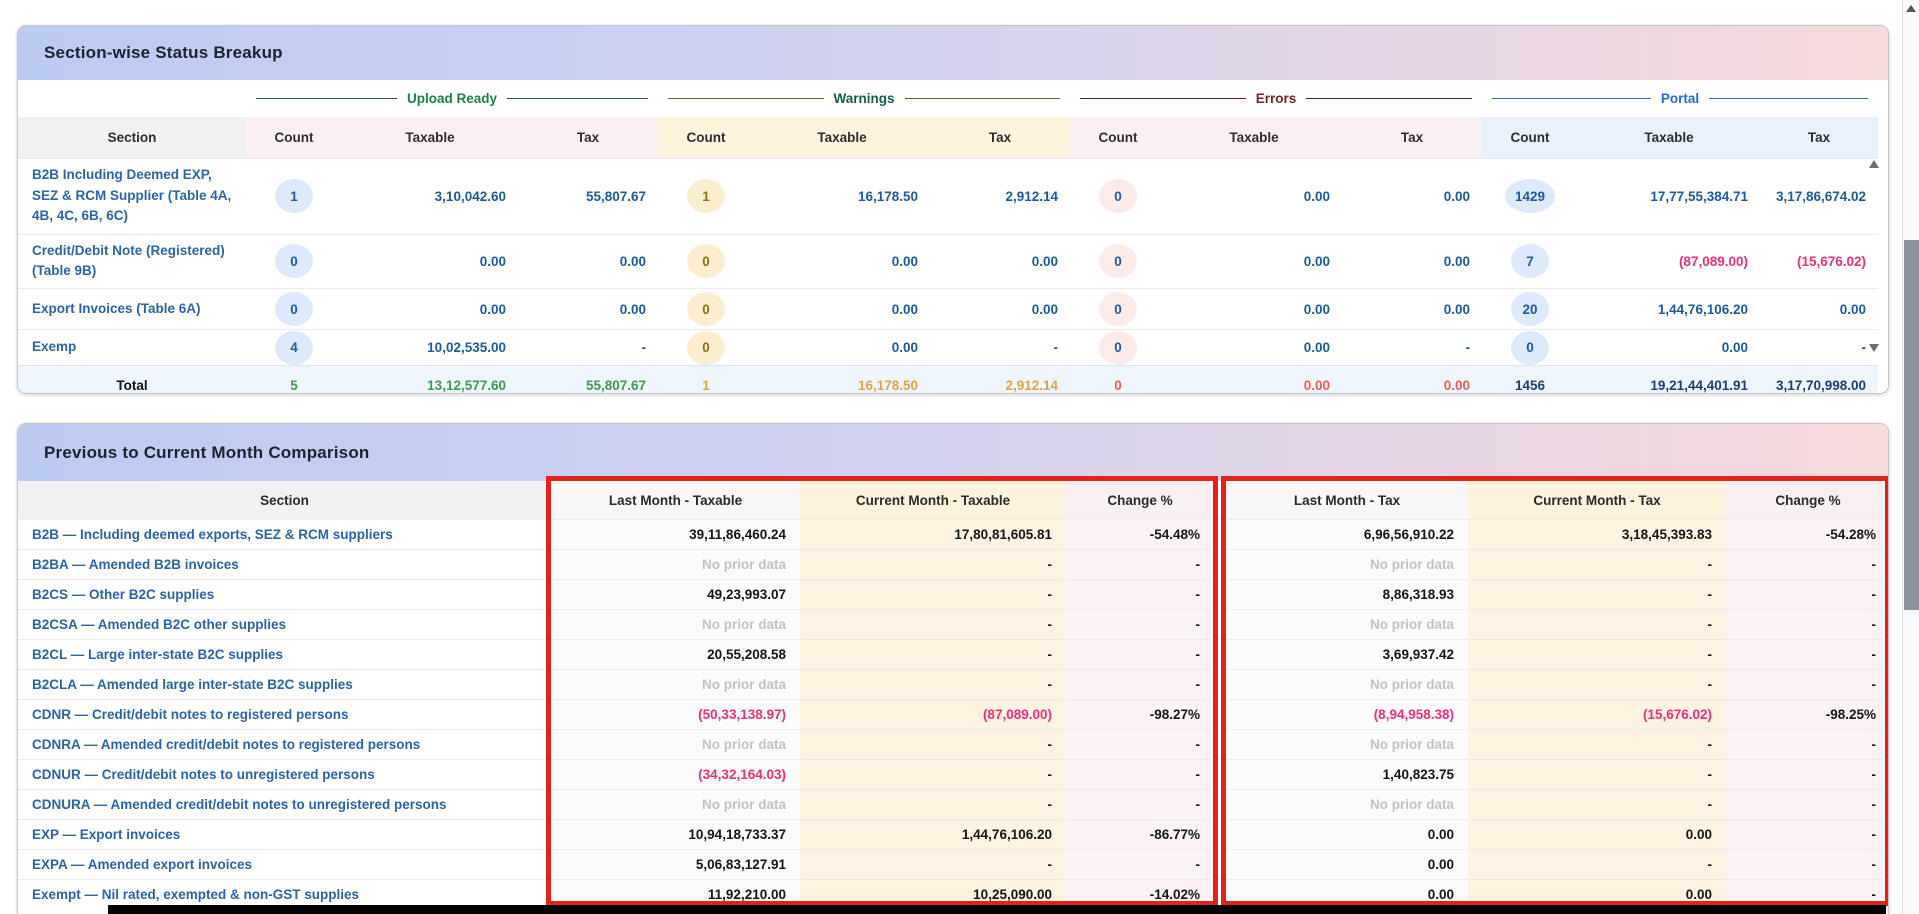  I want to click on section-name: Export Invoices (Table 6A), so click(132, 309).